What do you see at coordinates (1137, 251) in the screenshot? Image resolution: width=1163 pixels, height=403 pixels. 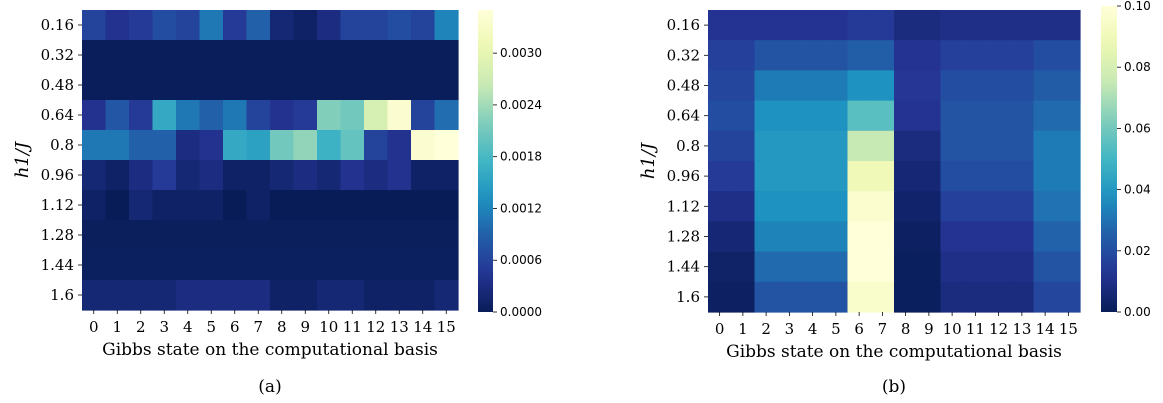 I see `colorbar-tick-label: 0.02` at bounding box center [1137, 251].